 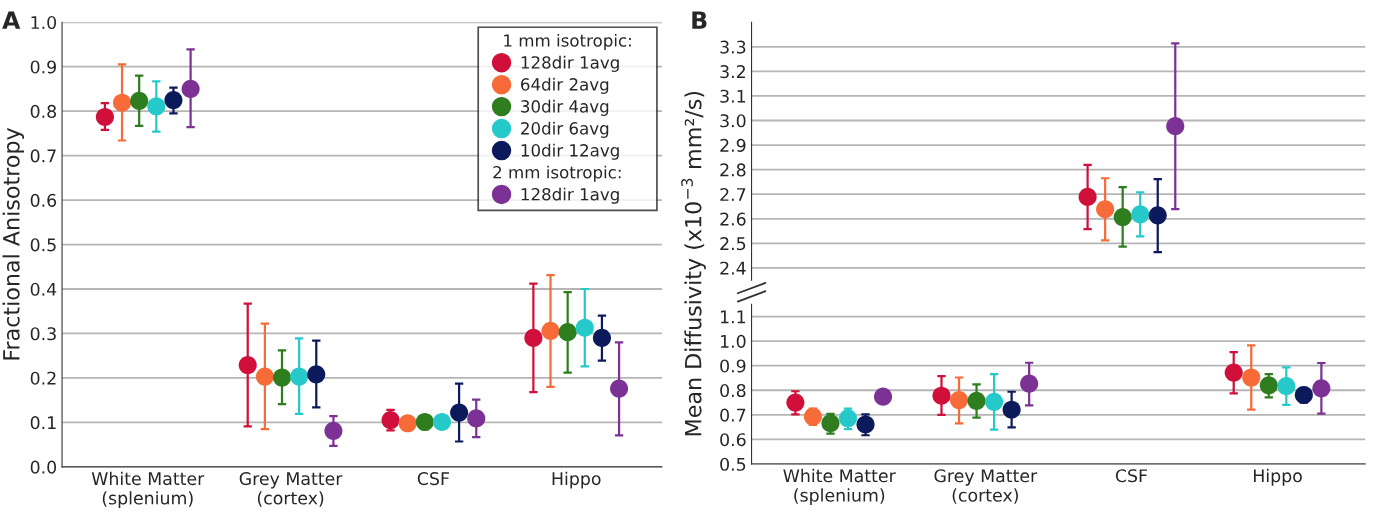 What do you see at coordinates (43, 467) in the screenshot?
I see `y-tick-label: 0.0` at bounding box center [43, 467].